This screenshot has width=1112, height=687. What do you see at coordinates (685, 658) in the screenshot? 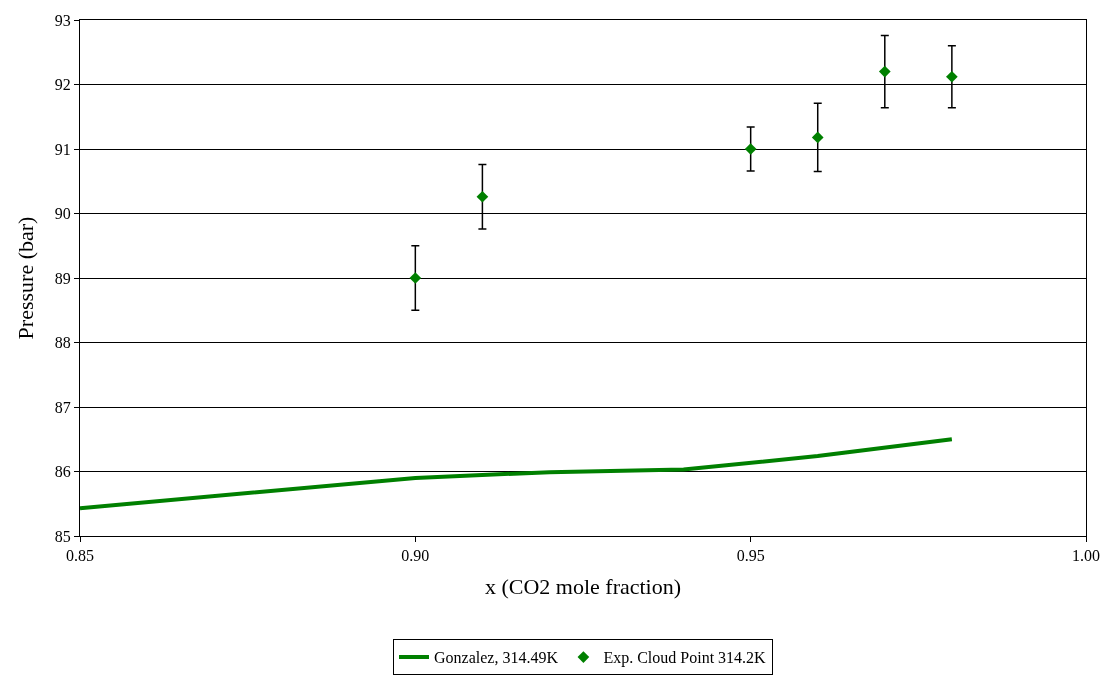
I see `legend-label: Exp. Cloud Point 314.2K` at bounding box center [685, 658].